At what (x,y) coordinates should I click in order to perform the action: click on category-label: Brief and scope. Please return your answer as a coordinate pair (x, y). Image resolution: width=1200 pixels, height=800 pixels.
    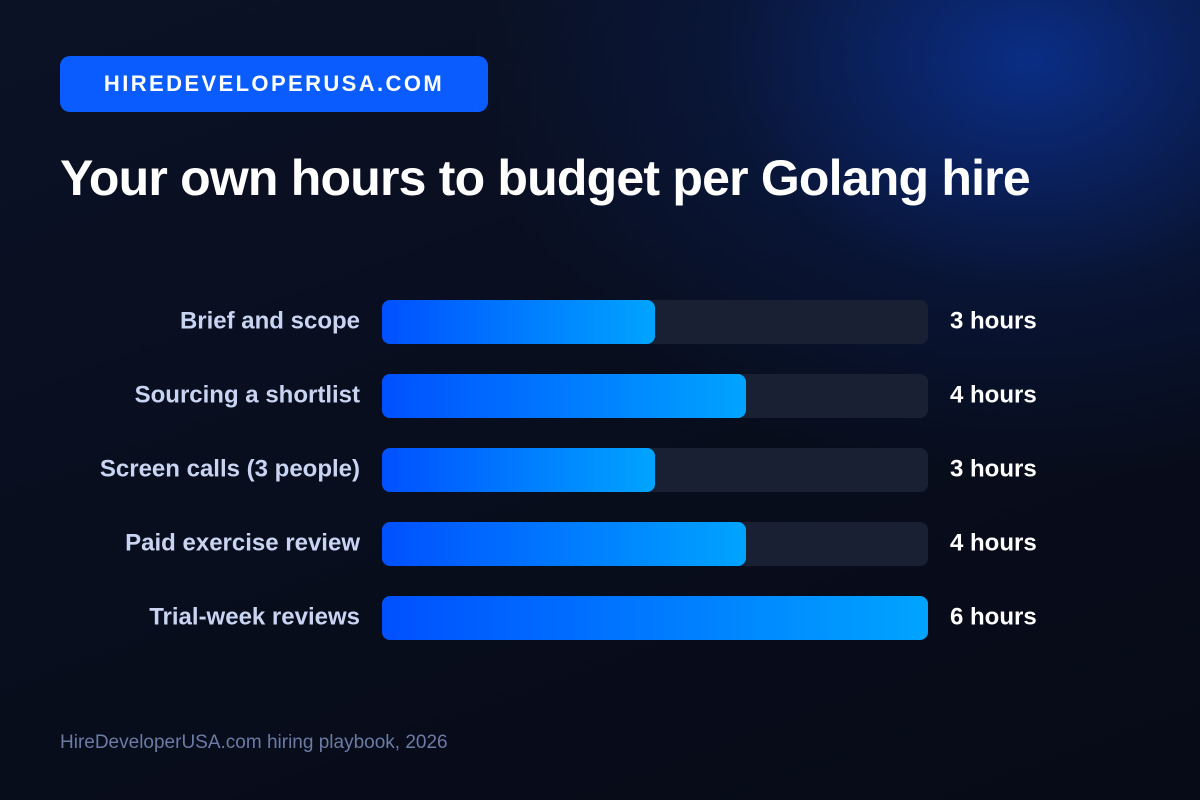
    Looking at the image, I should click on (270, 320).